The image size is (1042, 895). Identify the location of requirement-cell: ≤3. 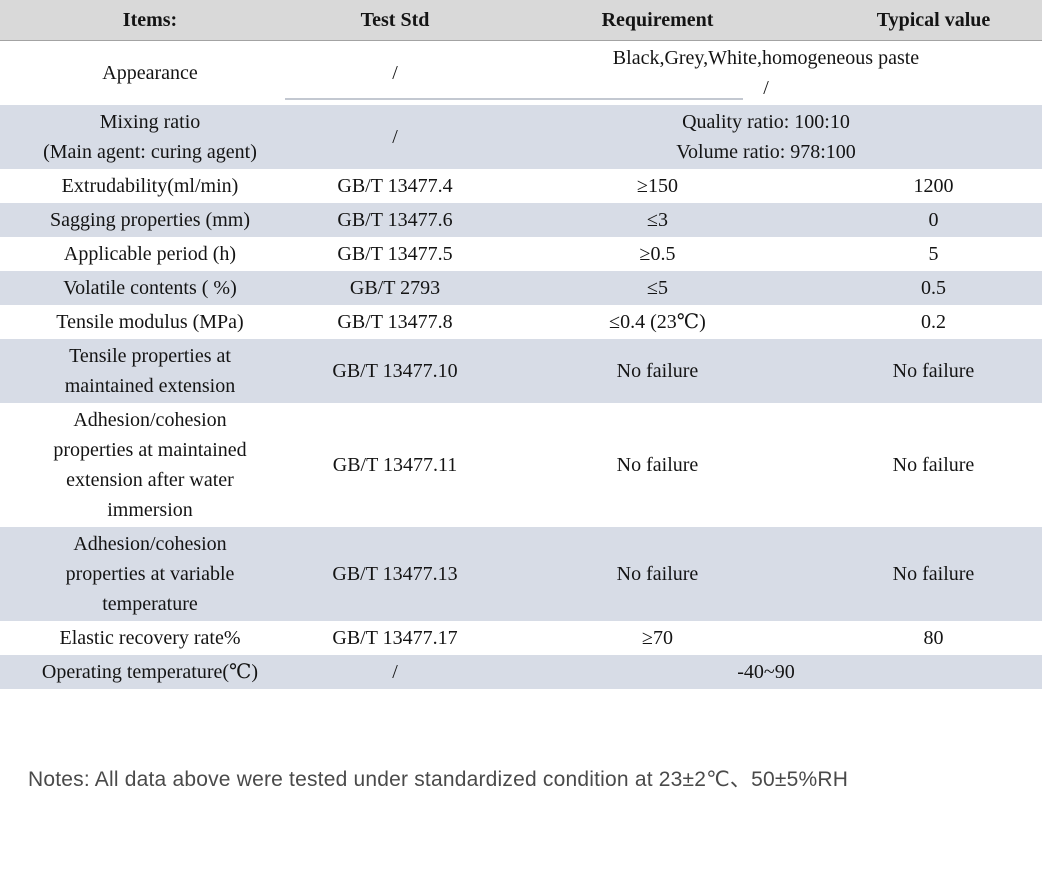
(657, 220).